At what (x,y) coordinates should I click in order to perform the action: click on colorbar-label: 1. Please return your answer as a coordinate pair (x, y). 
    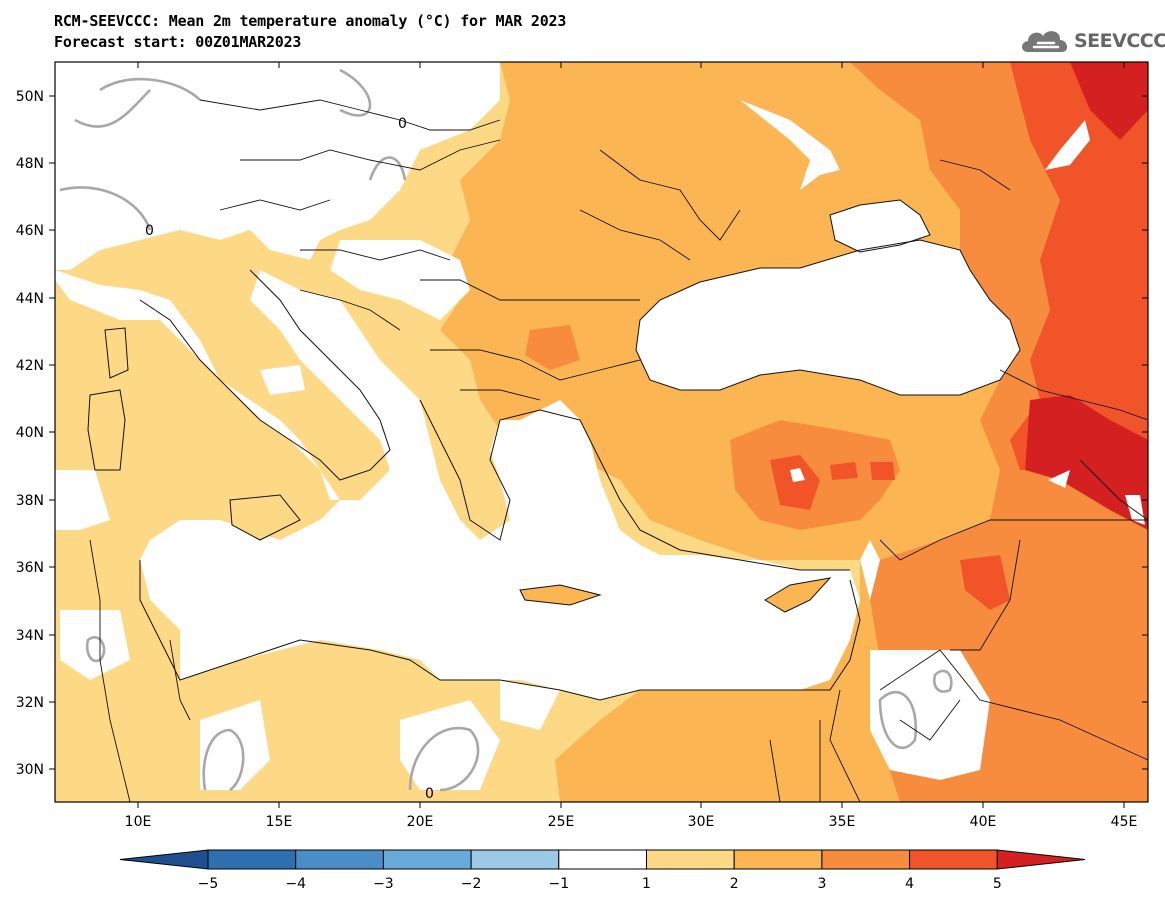
    Looking at the image, I should click on (646, 884).